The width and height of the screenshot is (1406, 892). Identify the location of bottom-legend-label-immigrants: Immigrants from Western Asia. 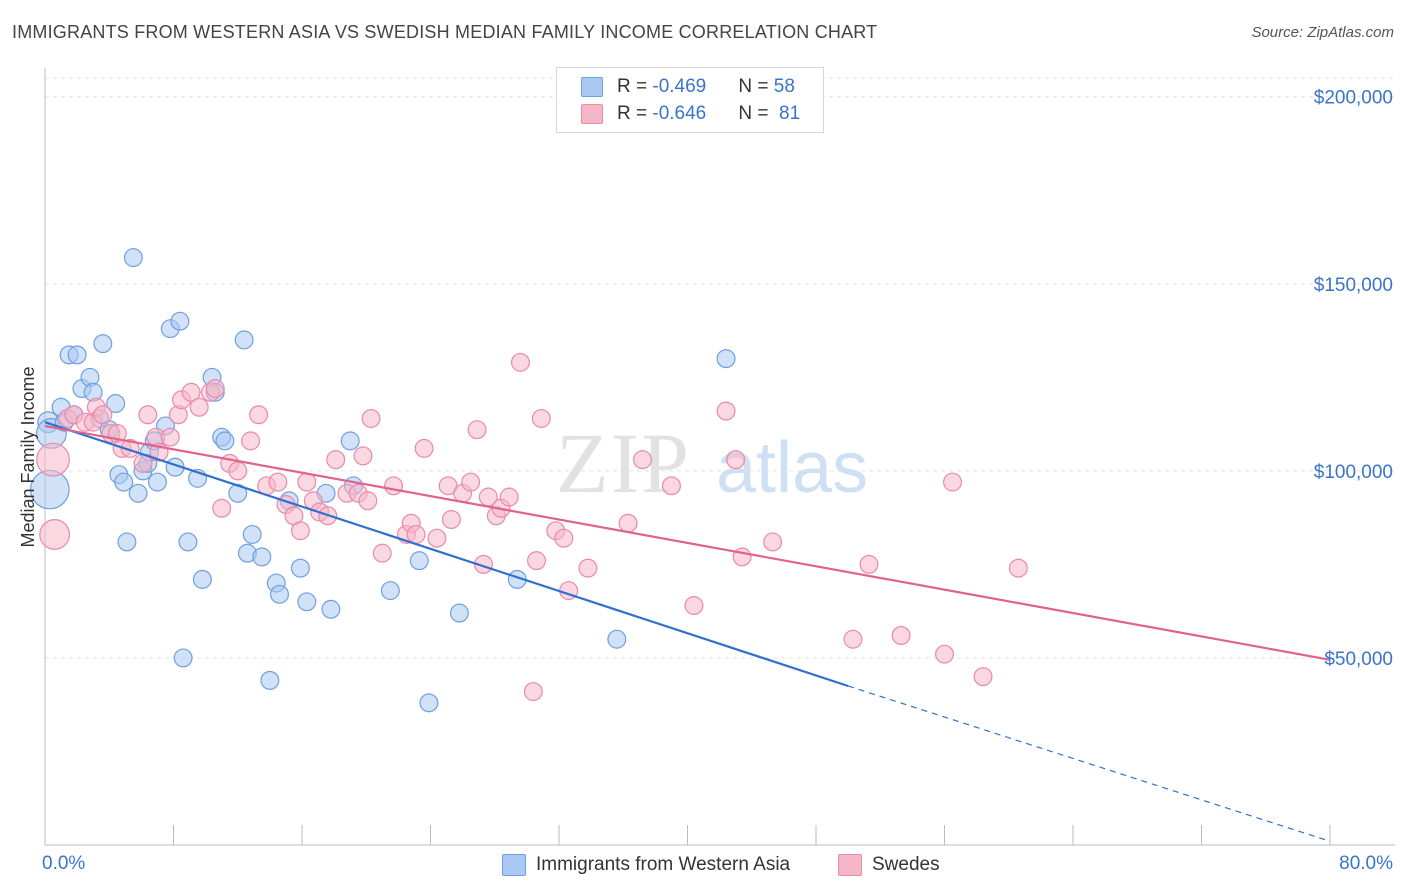
(663, 864).